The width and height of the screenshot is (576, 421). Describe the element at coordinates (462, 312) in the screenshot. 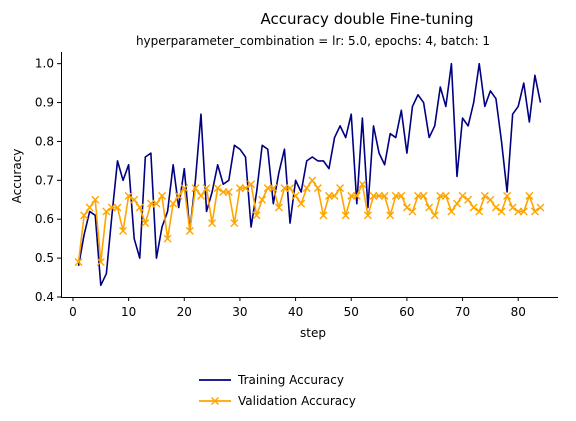

I see `x-tick-label: 70` at that location.